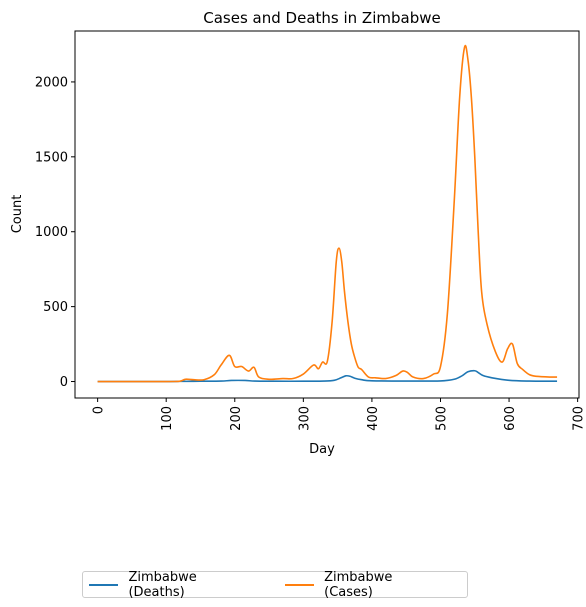 The width and height of the screenshot is (586, 607). Describe the element at coordinates (373, 418) in the screenshot. I see `x-tick-label: 400` at that location.